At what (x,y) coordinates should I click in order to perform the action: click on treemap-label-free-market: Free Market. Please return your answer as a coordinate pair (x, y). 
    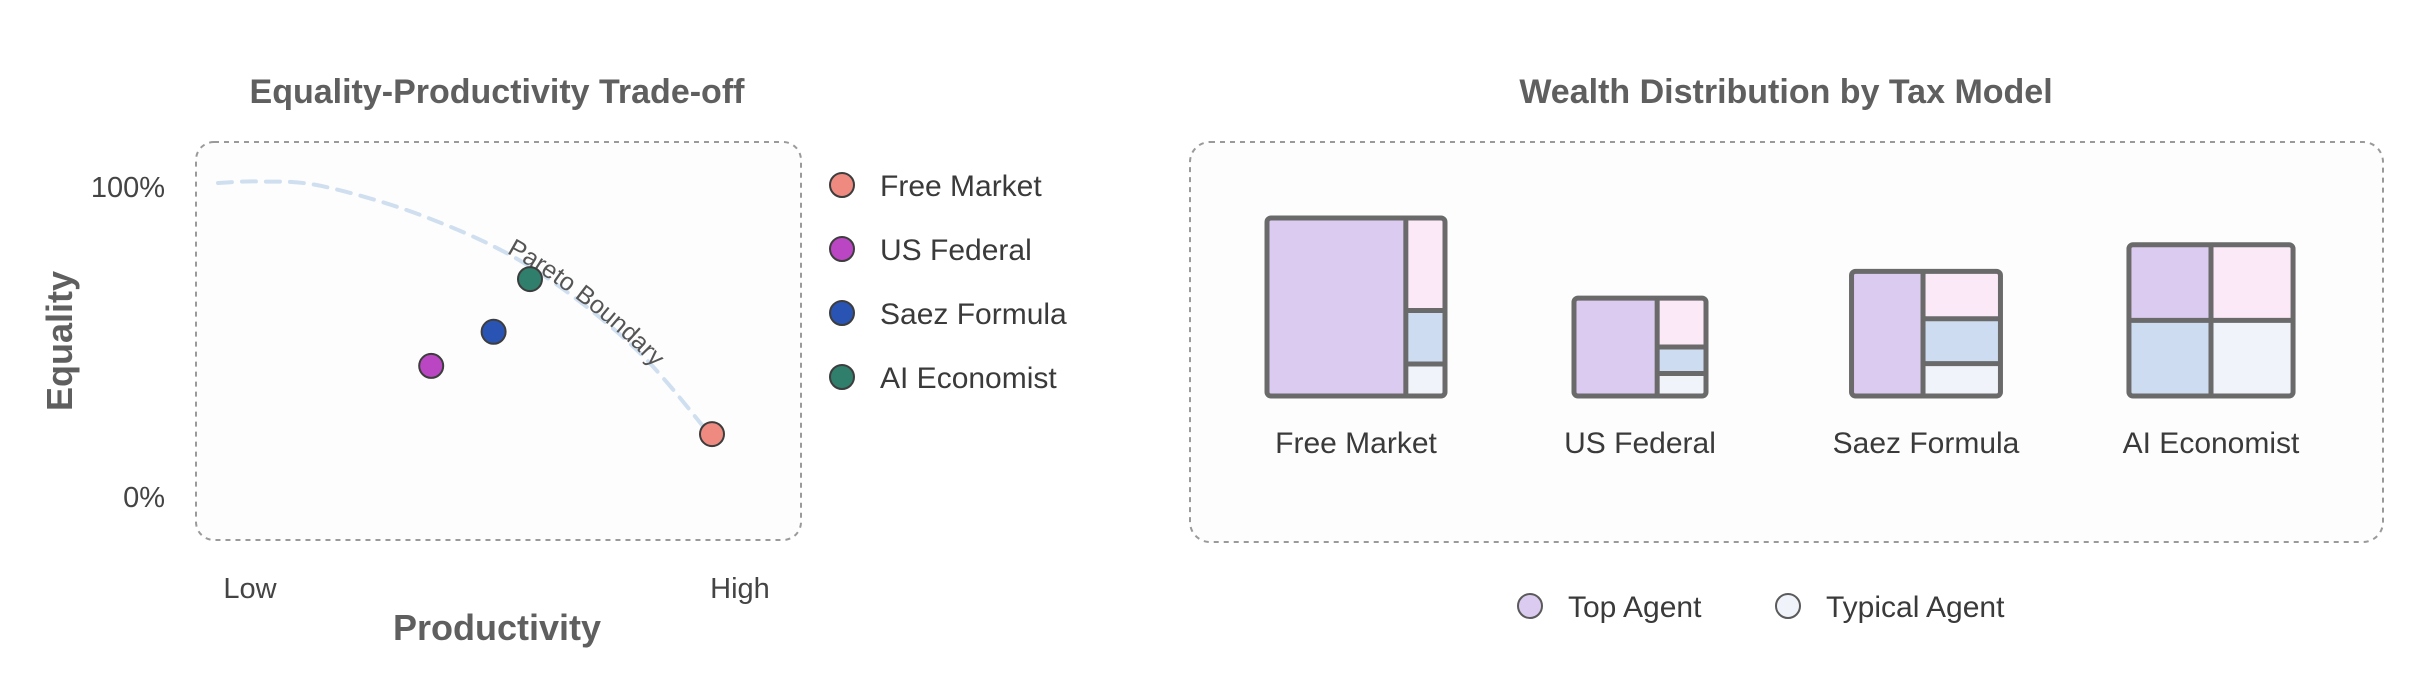
    Looking at the image, I should click on (1356, 443).